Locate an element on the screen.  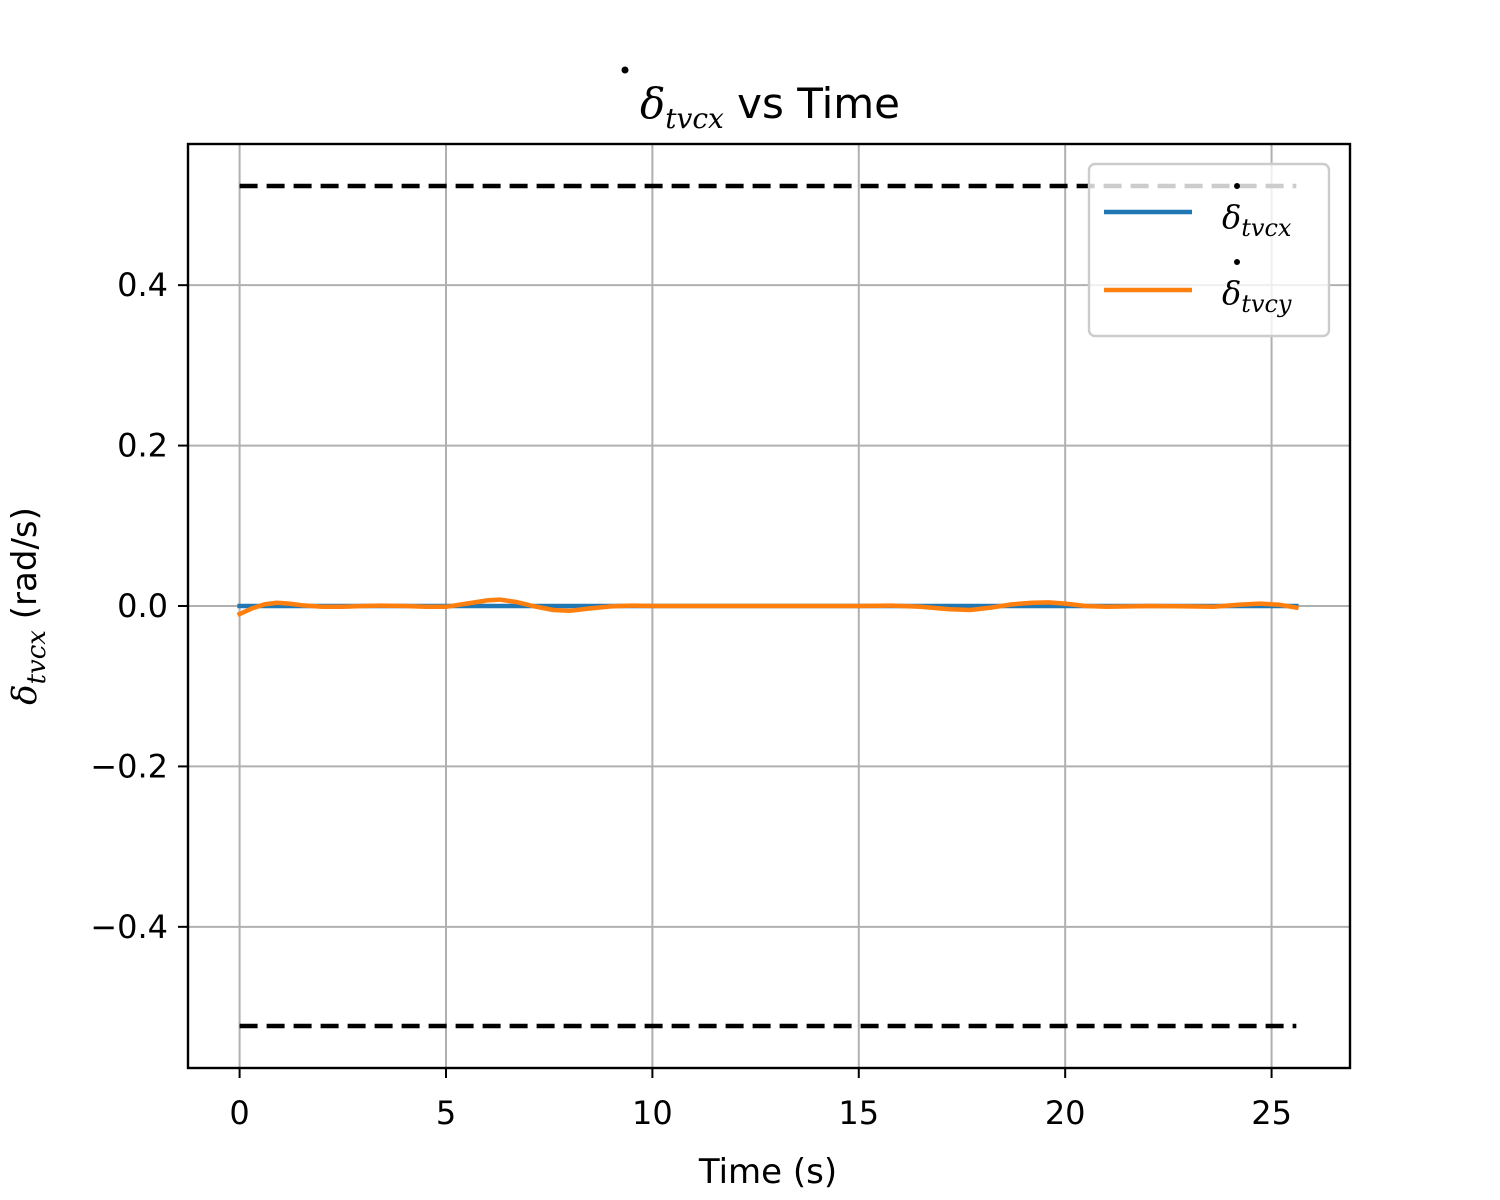
legend-subscript-tvcy: tvcy is located at coordinates (1266, 304).